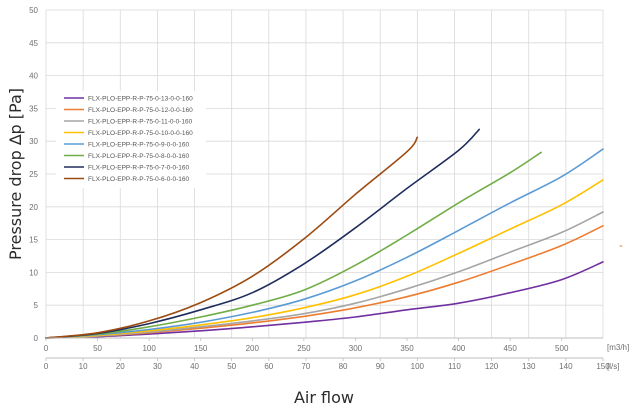 Image resolution: width=635 pixels, height=417 pixels. What do you see at coordinates (36, 305) in the screenshot?
I see `y-tick-label: 5` at bounding box center [36, 305].